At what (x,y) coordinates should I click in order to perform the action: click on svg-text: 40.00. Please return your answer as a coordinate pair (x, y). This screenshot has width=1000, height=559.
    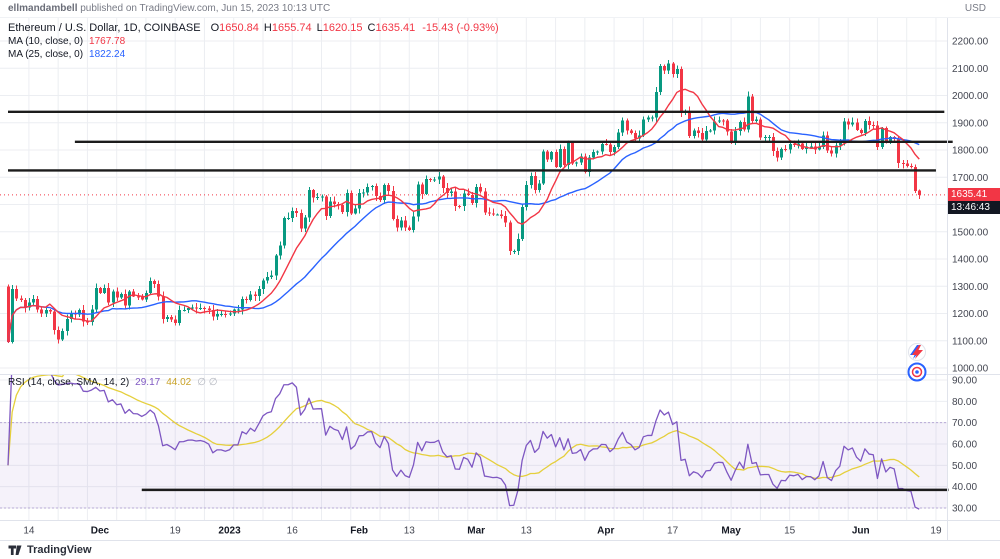
    Looking at the image, I should click on (964, 487).